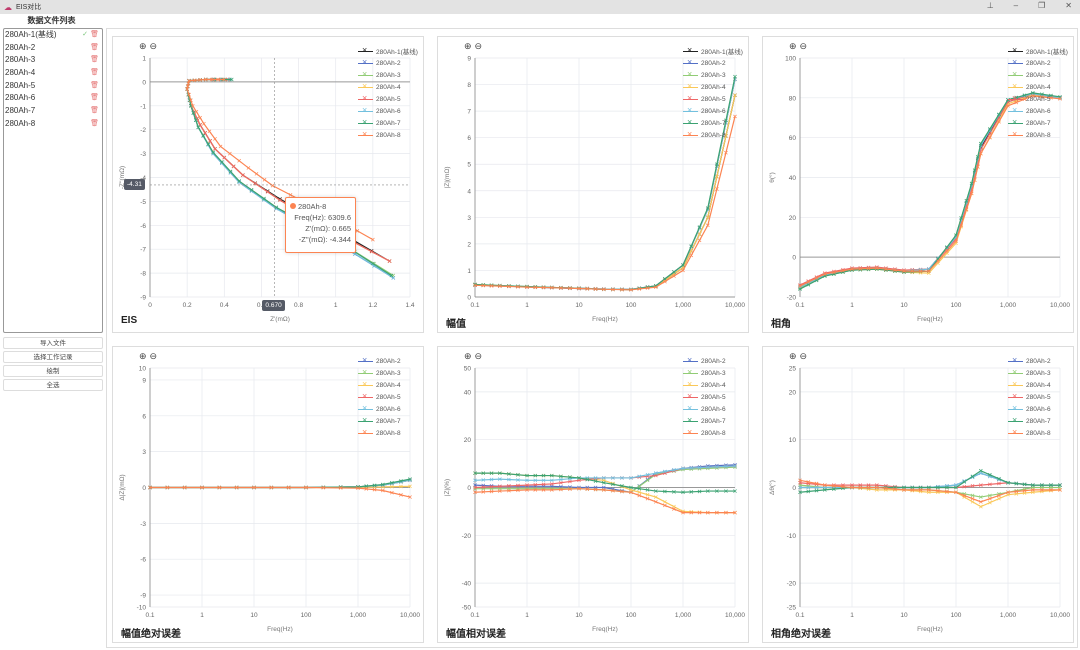 The height and width of the screenshot is (650, 1080). I want to click on file-item: 280Ah-3 🗑, so click(53, 60).